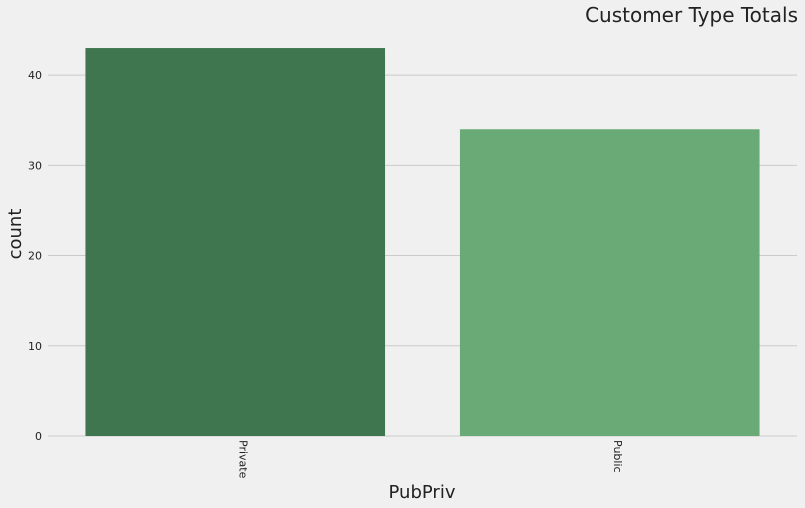 The image size is (805, 508). Describe the element at coordinates (422, 492) in the screenshot. I see `x-axis-label: PubPriv` at that location.